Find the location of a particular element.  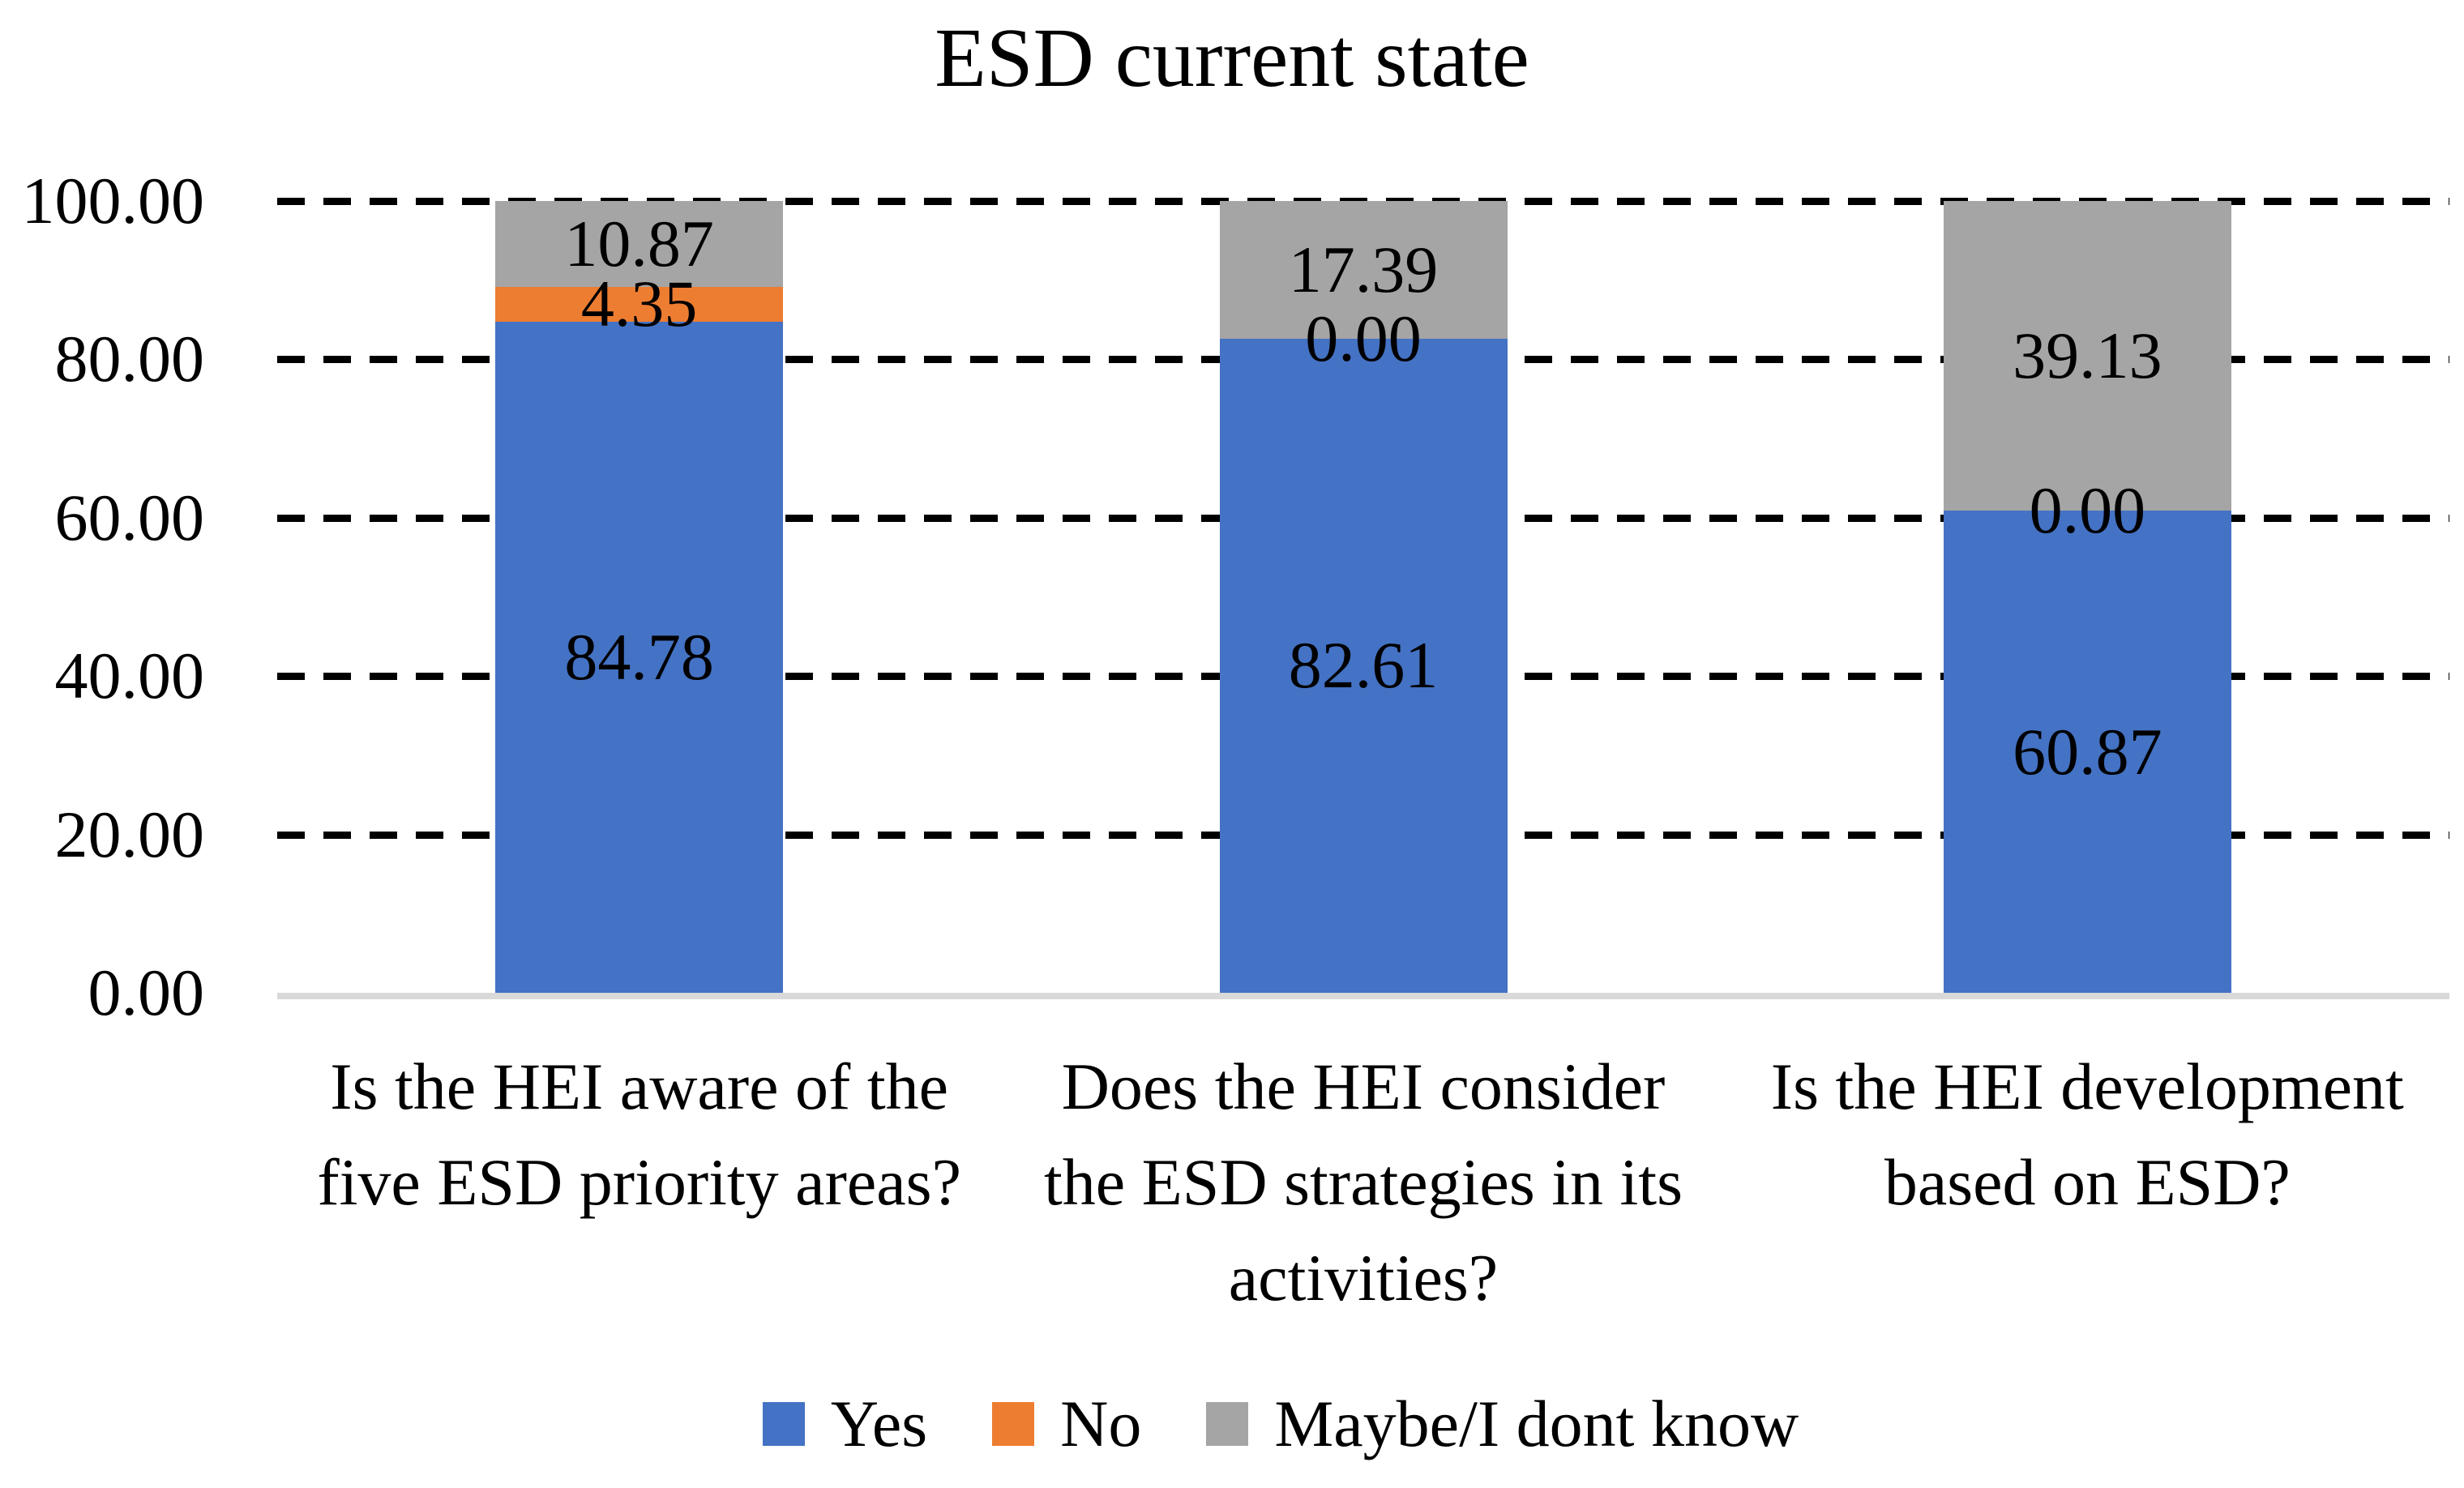

category-label-line: Is the HEI development is located at coordinates (2087, 1086).